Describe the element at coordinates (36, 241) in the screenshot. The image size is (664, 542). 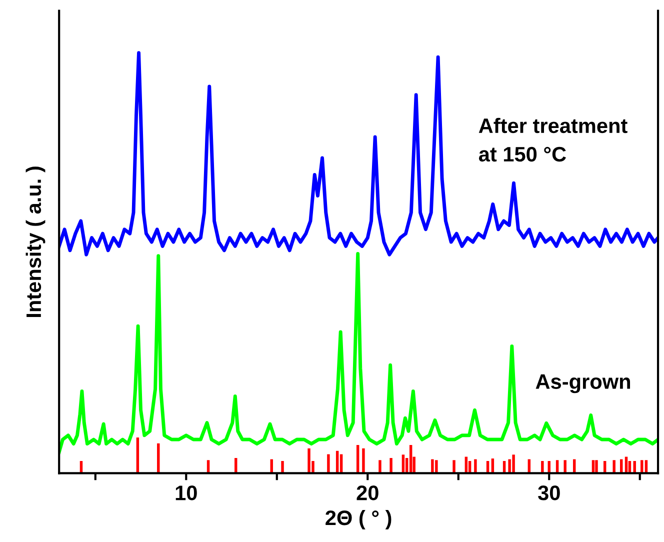
I see `y-axis-title: Intensity ( a.u. )` at that location.